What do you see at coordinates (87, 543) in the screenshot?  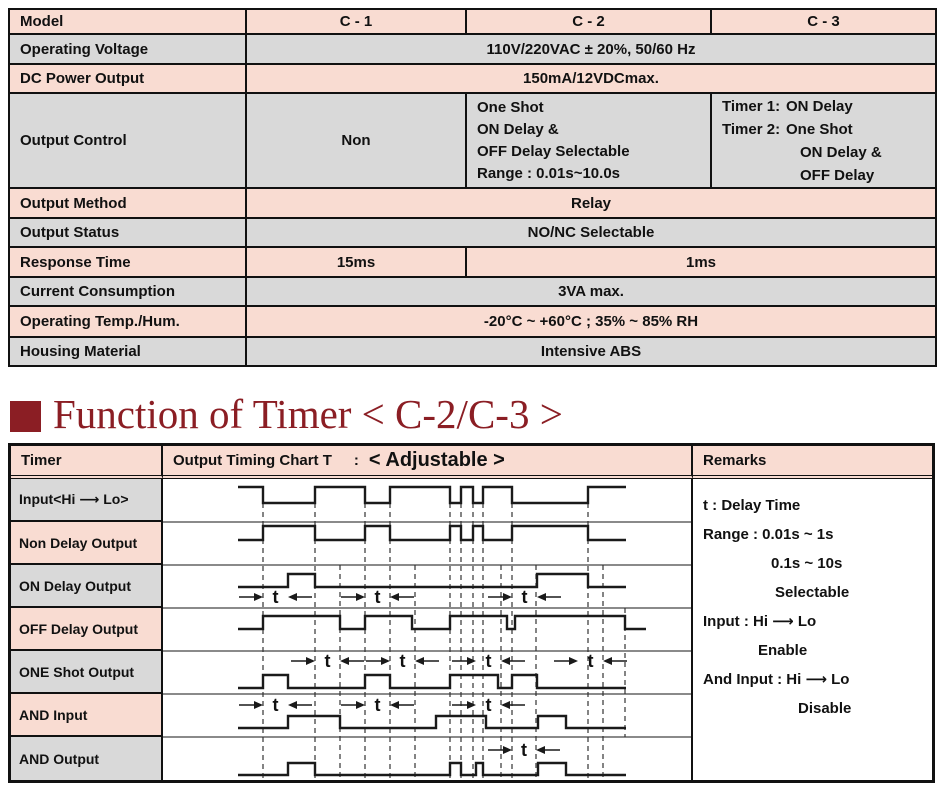 I see `timing-row-label-non-delay: Non Delay Output` at bounding box center [87, 543].